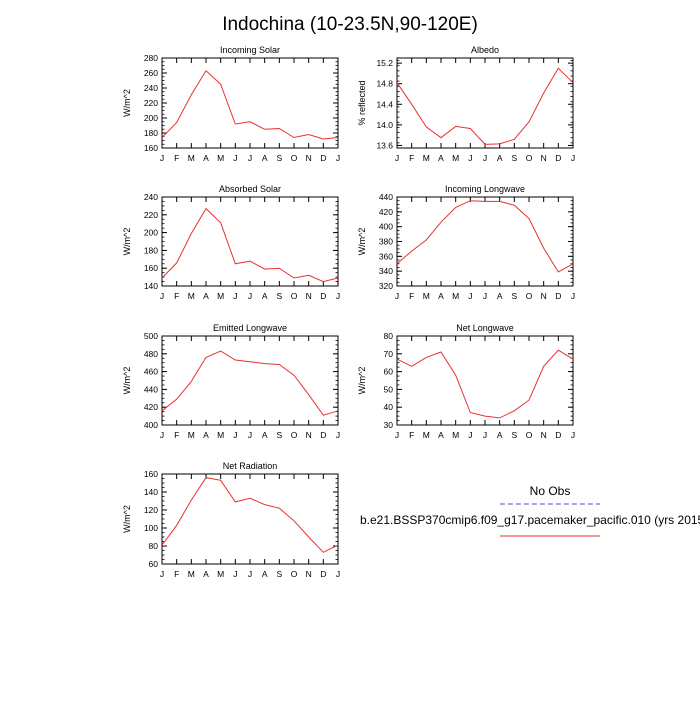  What do you see at coordinates (250, 50) in the screenshot?
I see `panel-title: Incoming Solar` at bounding box center [250, 50].